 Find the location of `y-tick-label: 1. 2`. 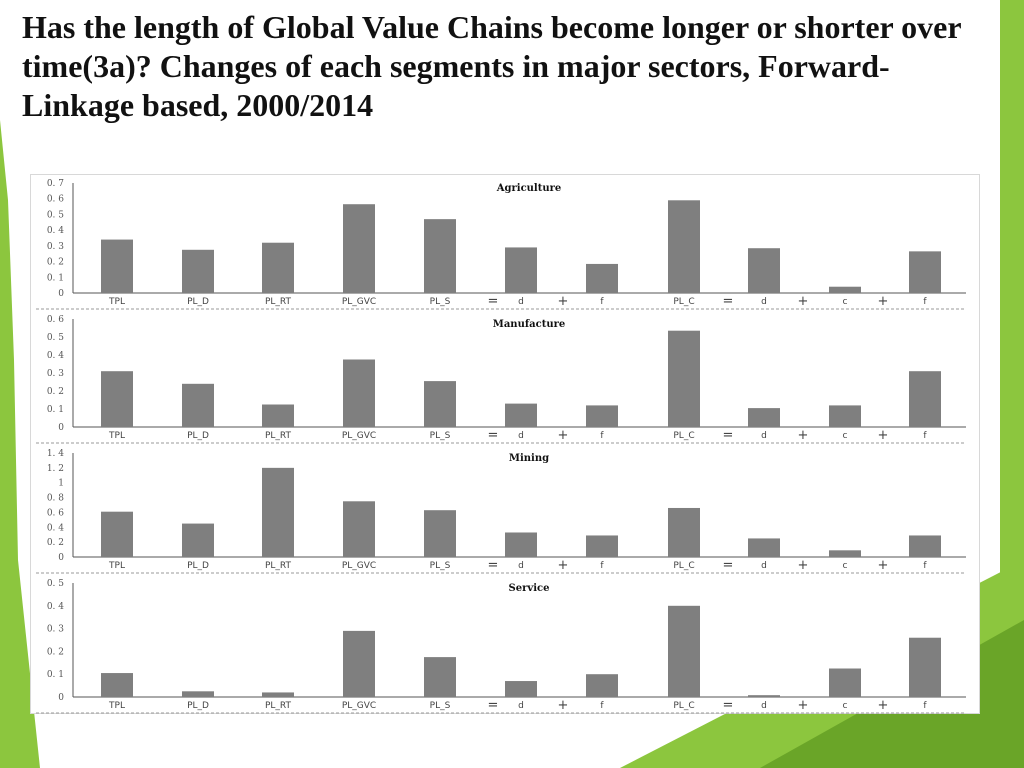

y-tick-label: 1. 2 is located at coordinates (55, 469).